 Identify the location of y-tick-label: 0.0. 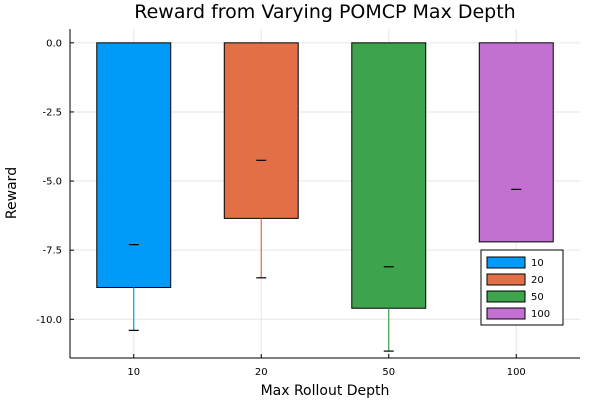
(54, 43).